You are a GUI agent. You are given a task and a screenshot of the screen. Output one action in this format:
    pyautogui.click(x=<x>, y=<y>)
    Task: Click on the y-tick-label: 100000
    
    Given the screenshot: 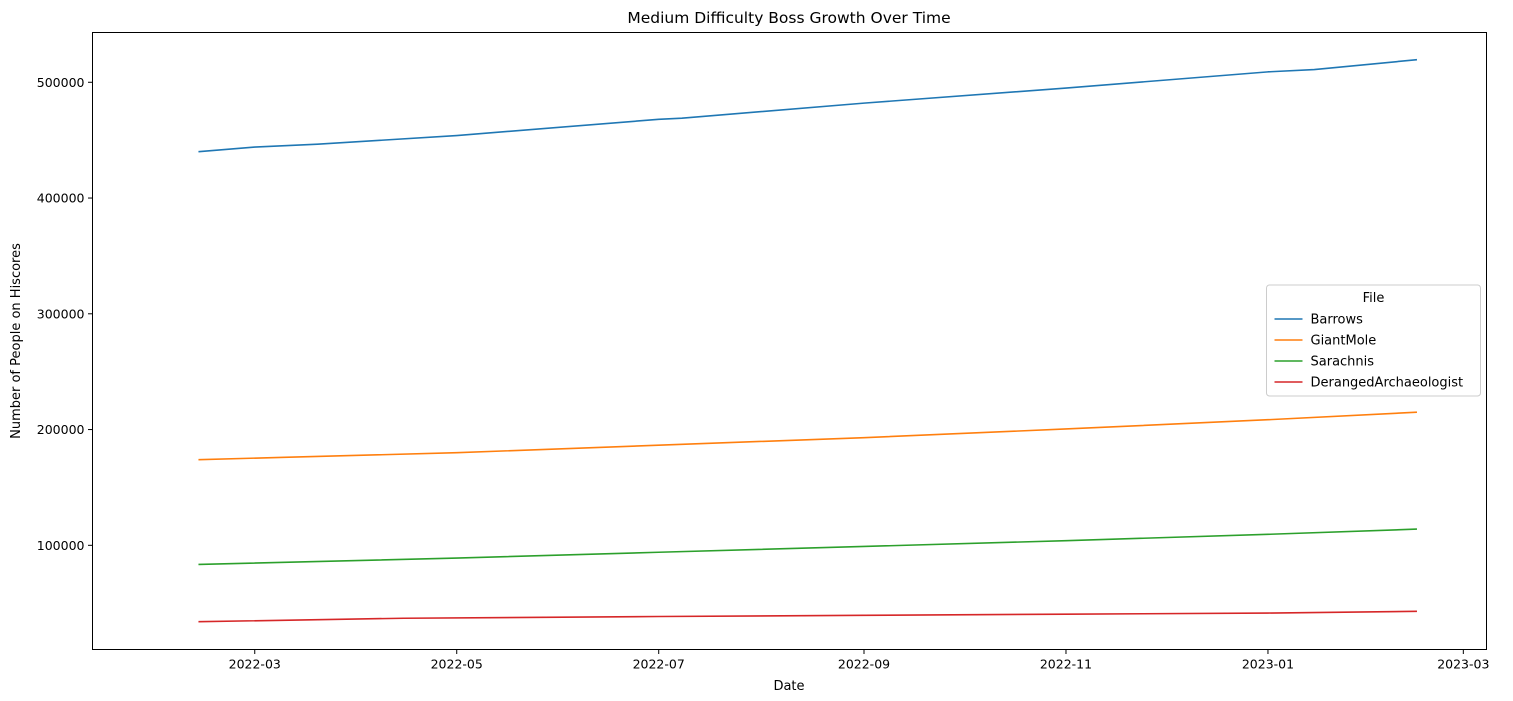 What is the action you would take?
    pyautogui.click(x=61, y=545)
    